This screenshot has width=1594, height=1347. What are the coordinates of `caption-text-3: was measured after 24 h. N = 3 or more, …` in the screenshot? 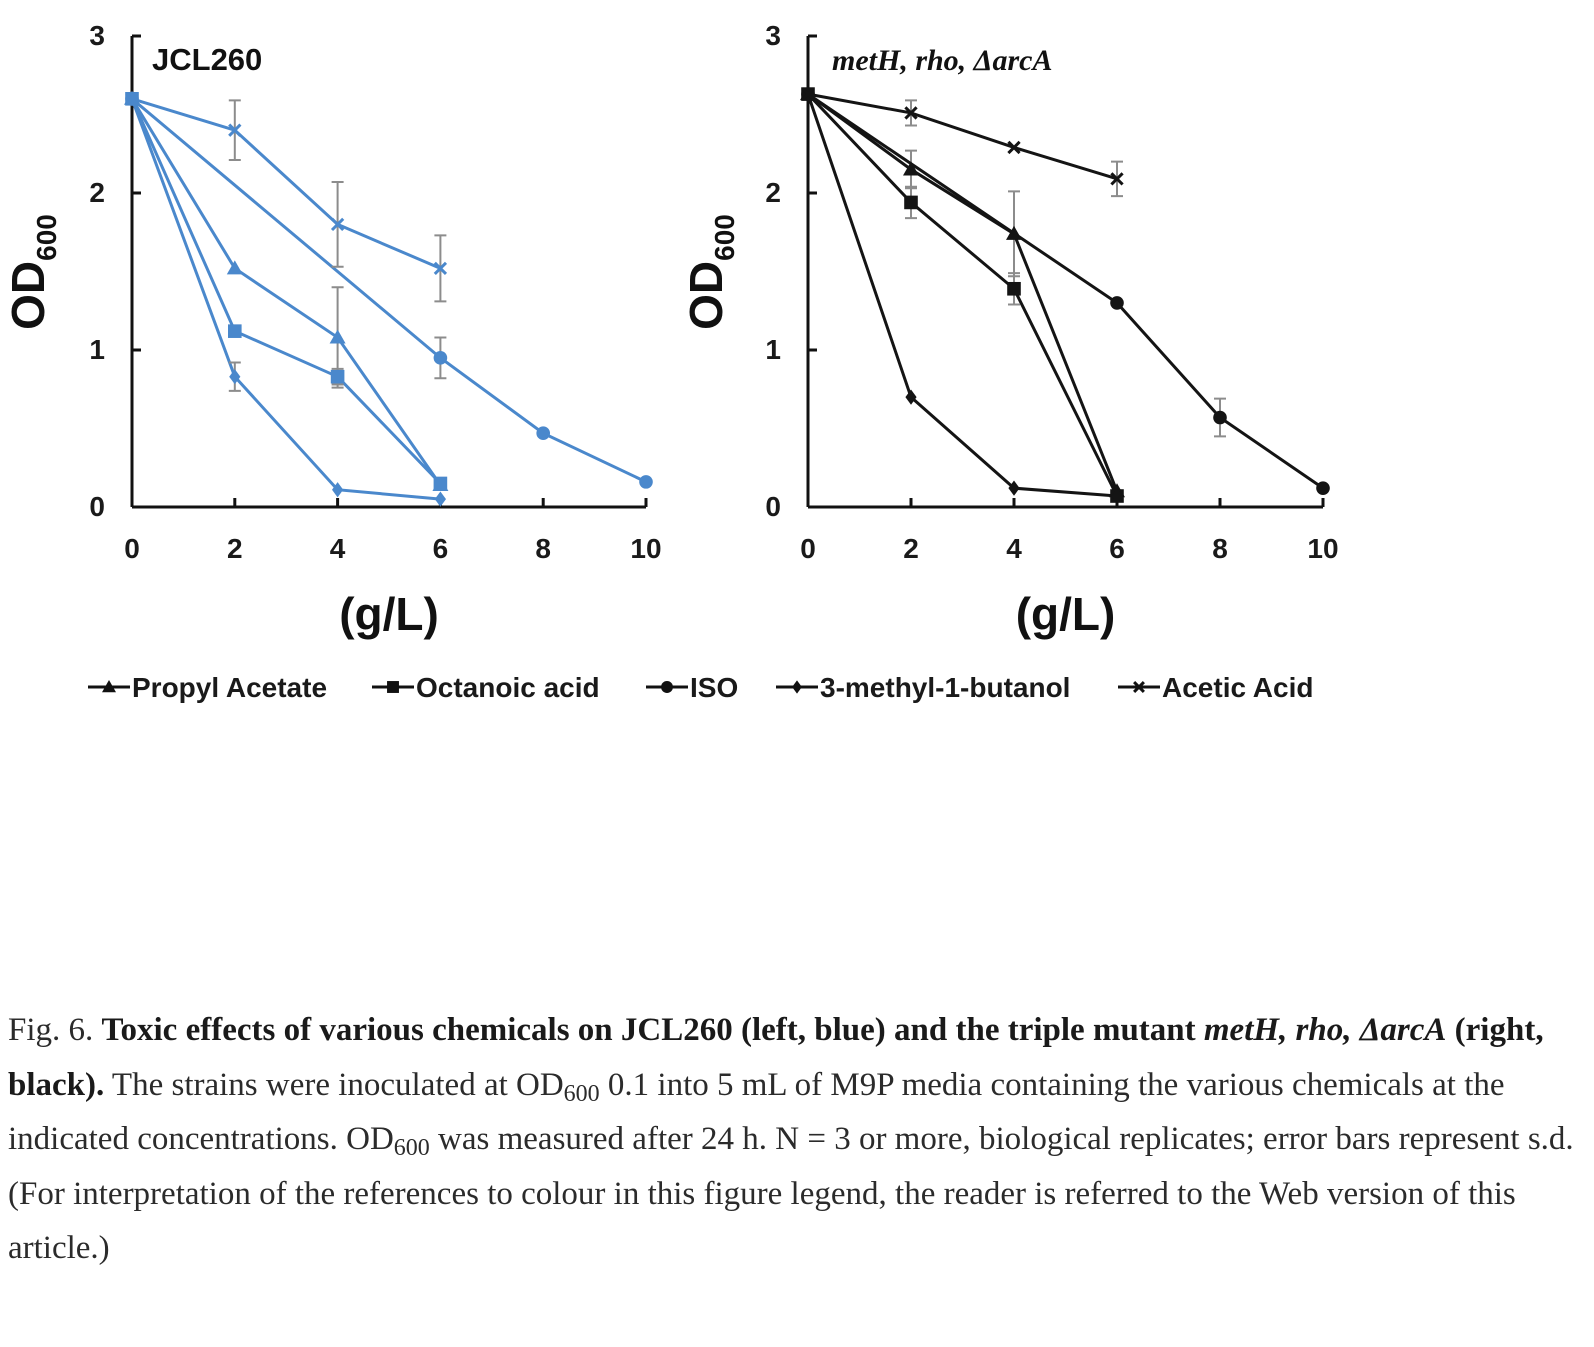 It's located at (791, 1193).